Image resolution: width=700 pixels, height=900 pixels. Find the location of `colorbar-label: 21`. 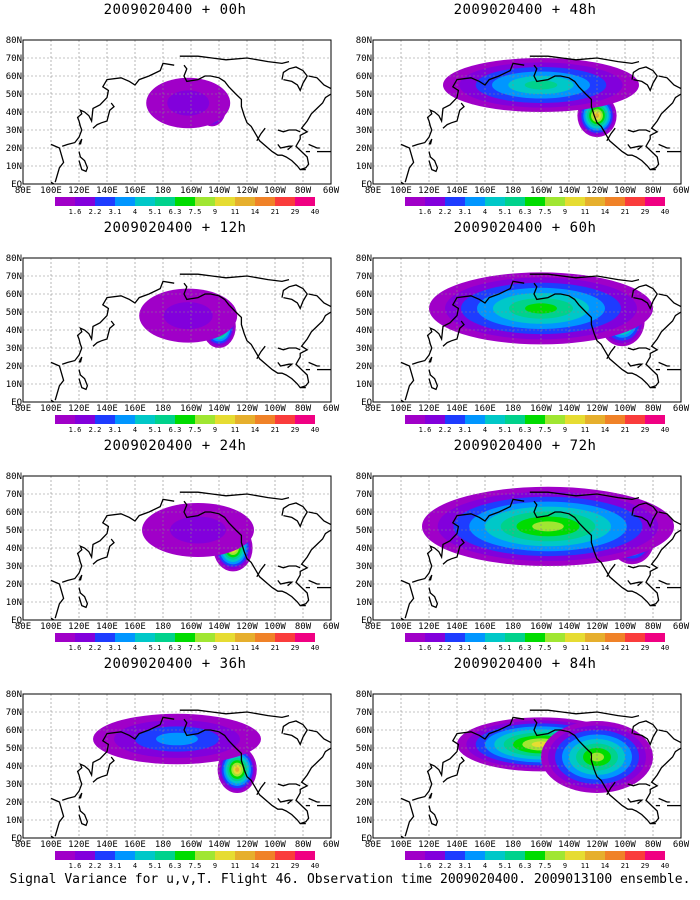

colorbar-label: 21 is located at coordinates (625, 212).